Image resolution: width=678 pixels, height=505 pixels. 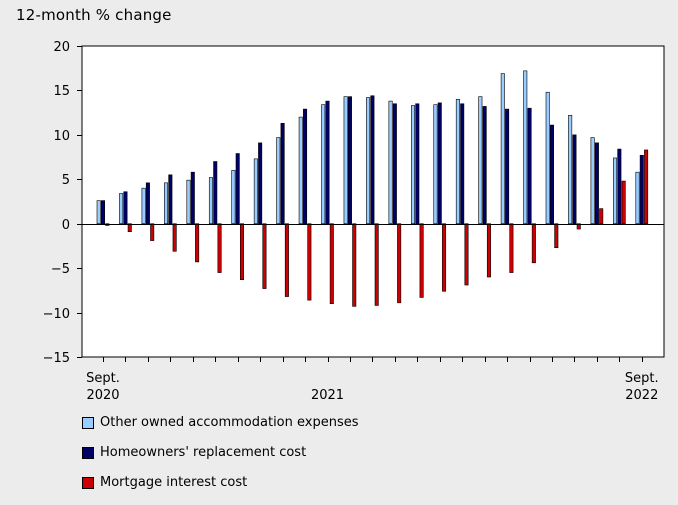 I want to click on legend-label-other-owned: Other owned accommodation expenses, so click(x=229, y=422).